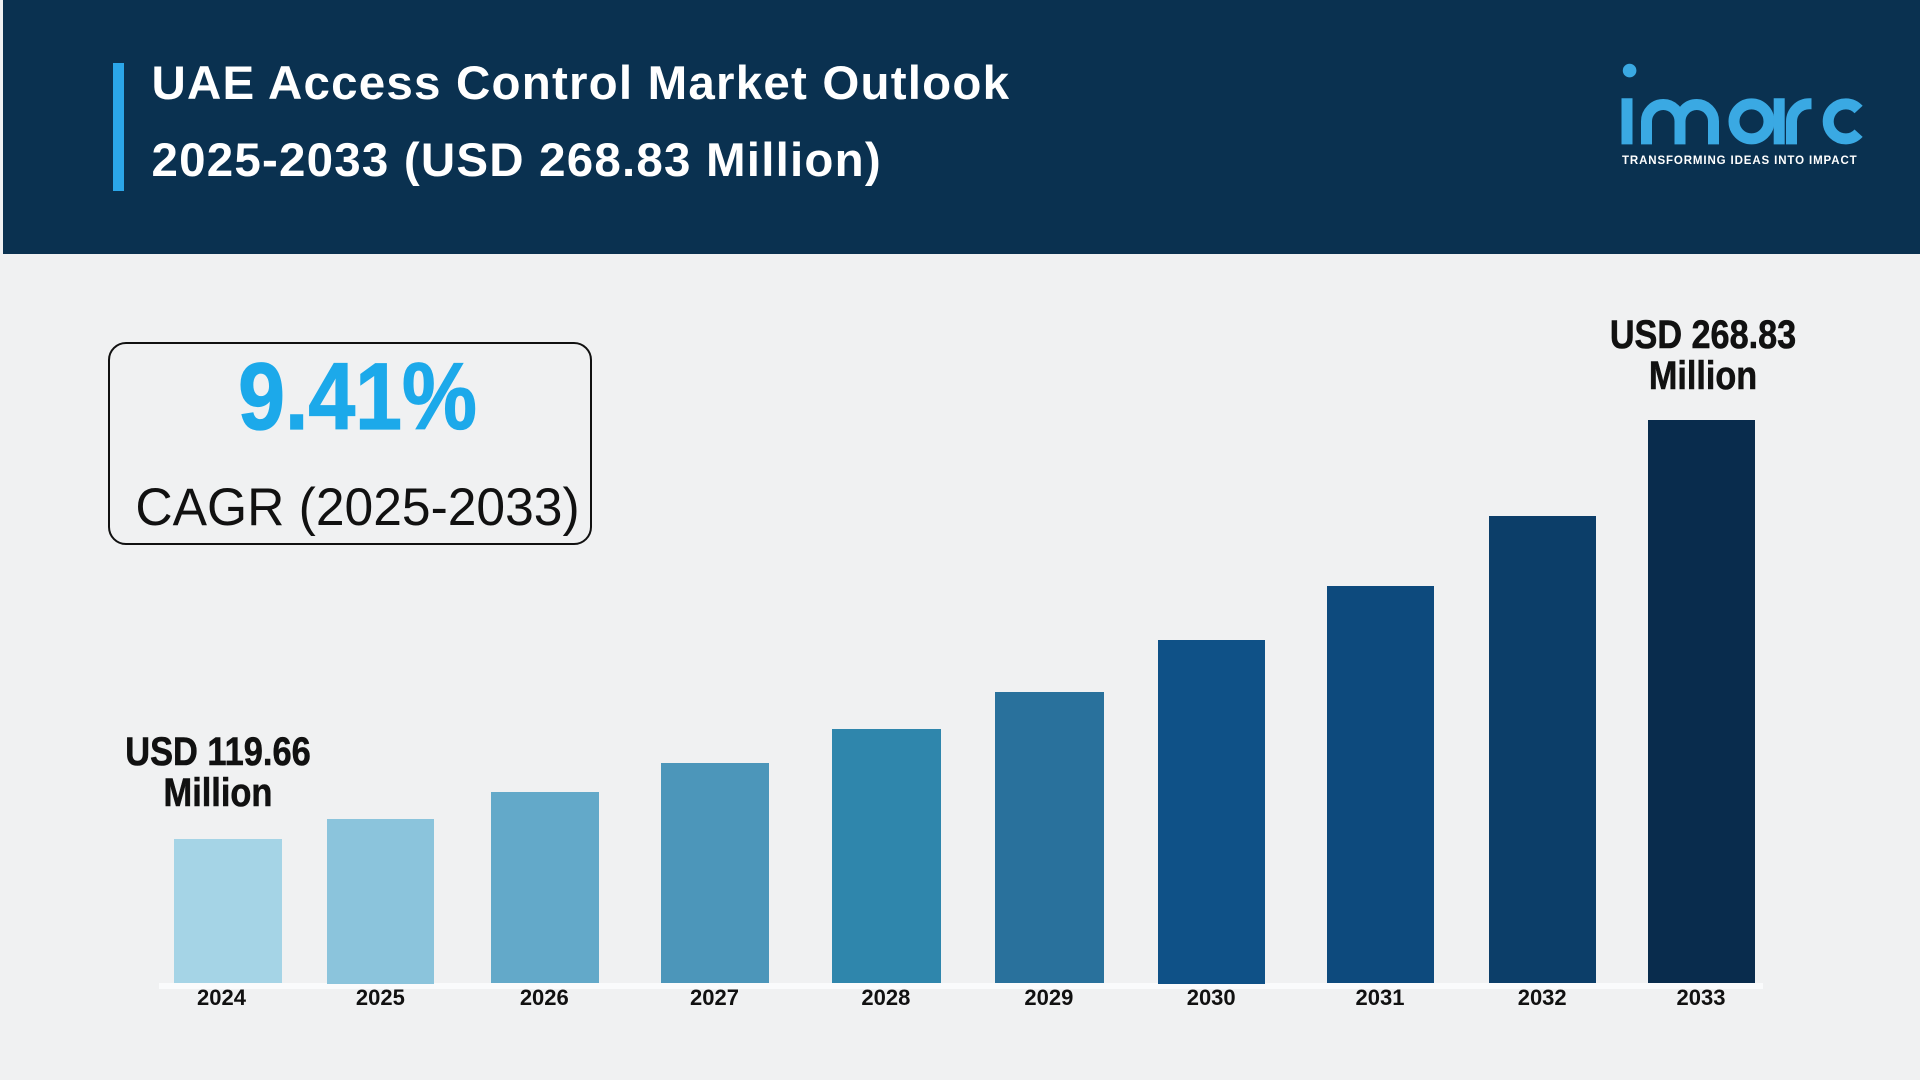  Describe the element at coordinates (1740, 161) in the screenshot. I see `svg-text: TRANSFORMING IDEAS INTO IMPACT` at that location.